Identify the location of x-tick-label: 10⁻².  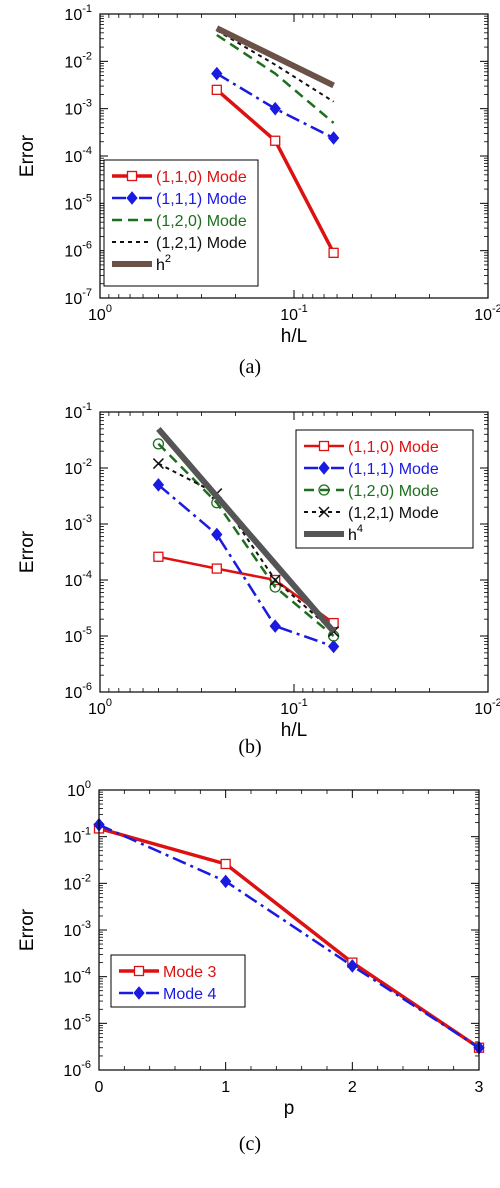
(487, 707).